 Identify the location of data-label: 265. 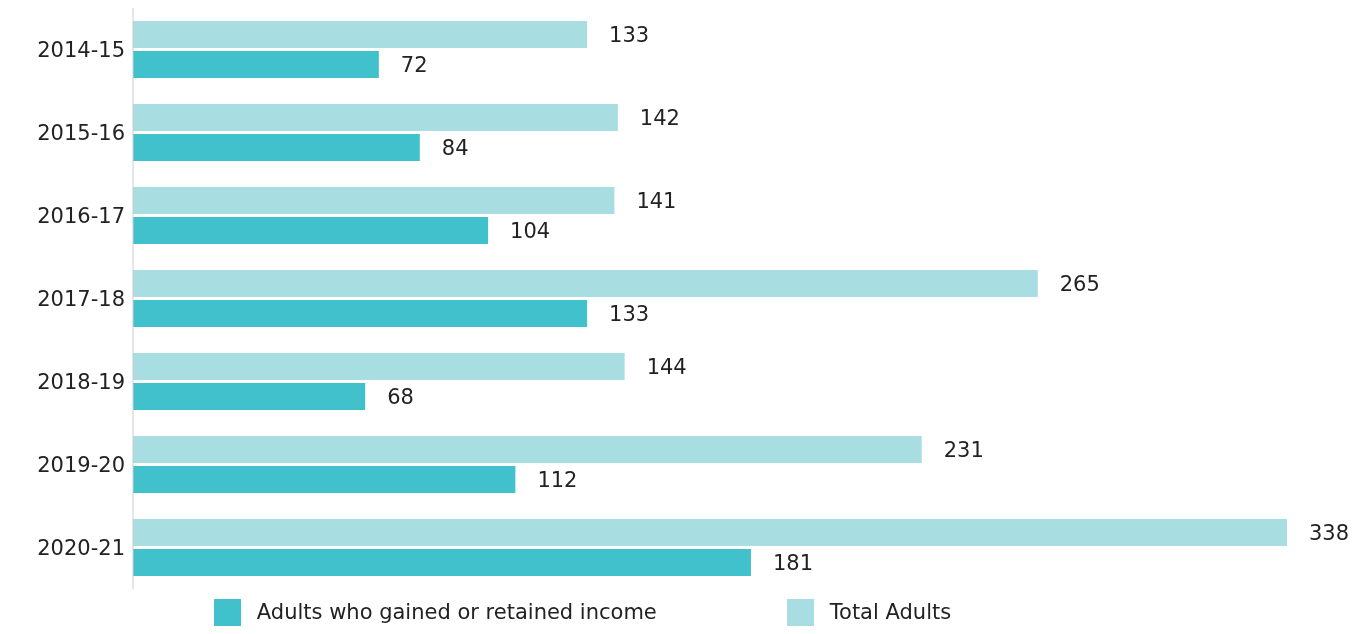
(1079, 283).